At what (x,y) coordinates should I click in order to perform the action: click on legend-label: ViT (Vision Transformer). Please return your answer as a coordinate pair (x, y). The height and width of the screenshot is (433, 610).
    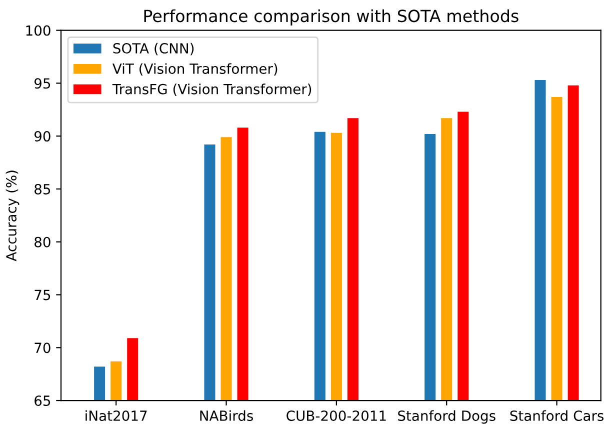
    Looking at the image, I should click on (195, 69).